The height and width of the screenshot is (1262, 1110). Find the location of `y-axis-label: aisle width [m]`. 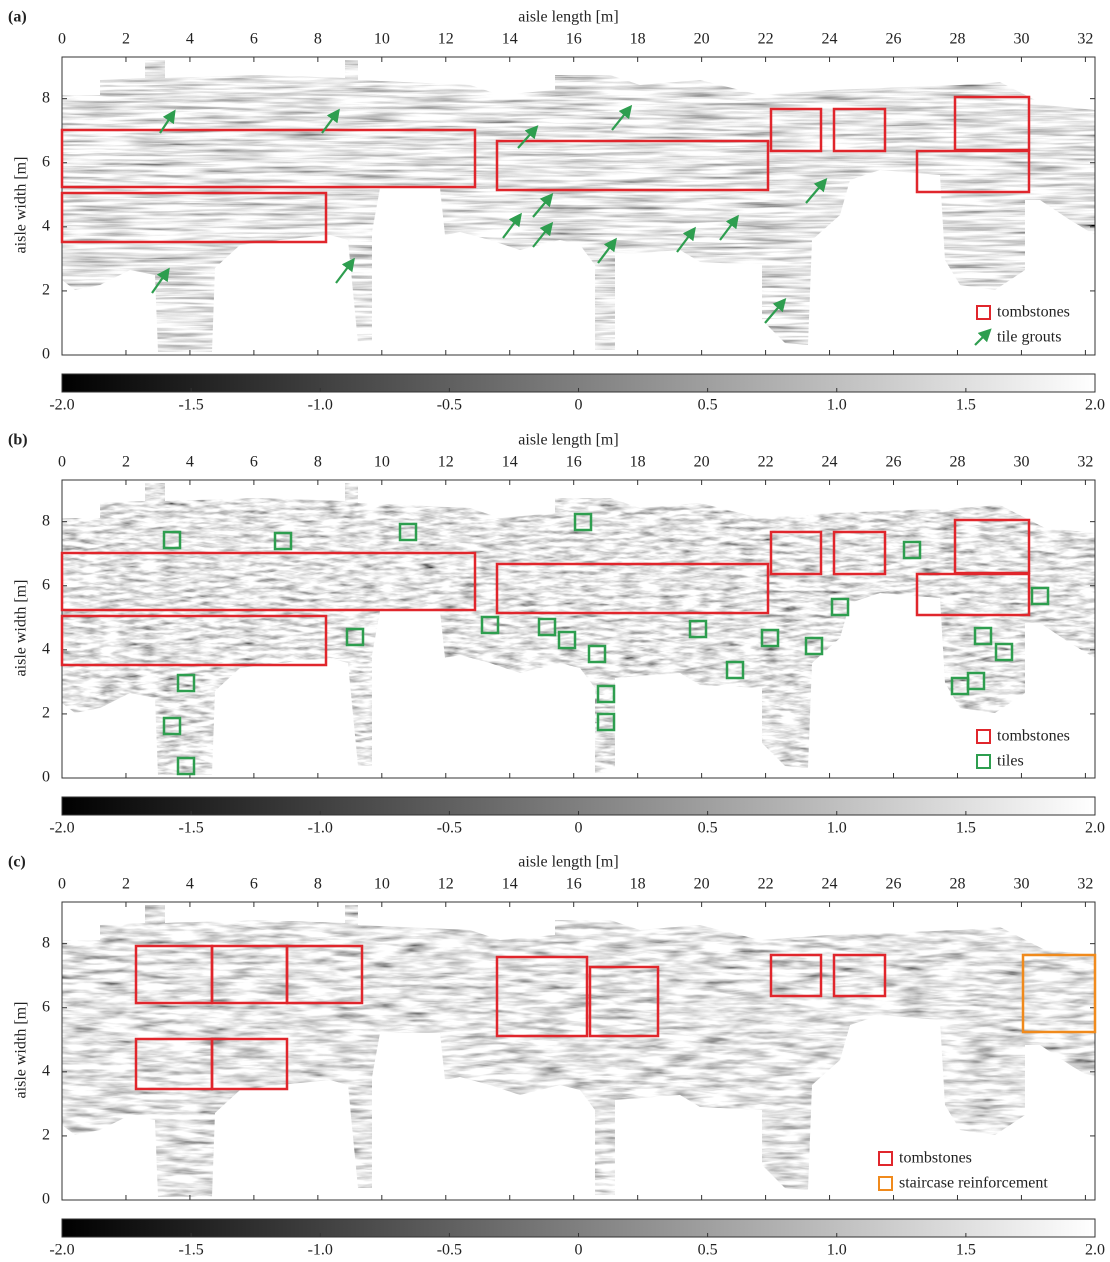

y-axis-label: aisle width [m] is located at coordinates (21, 205).